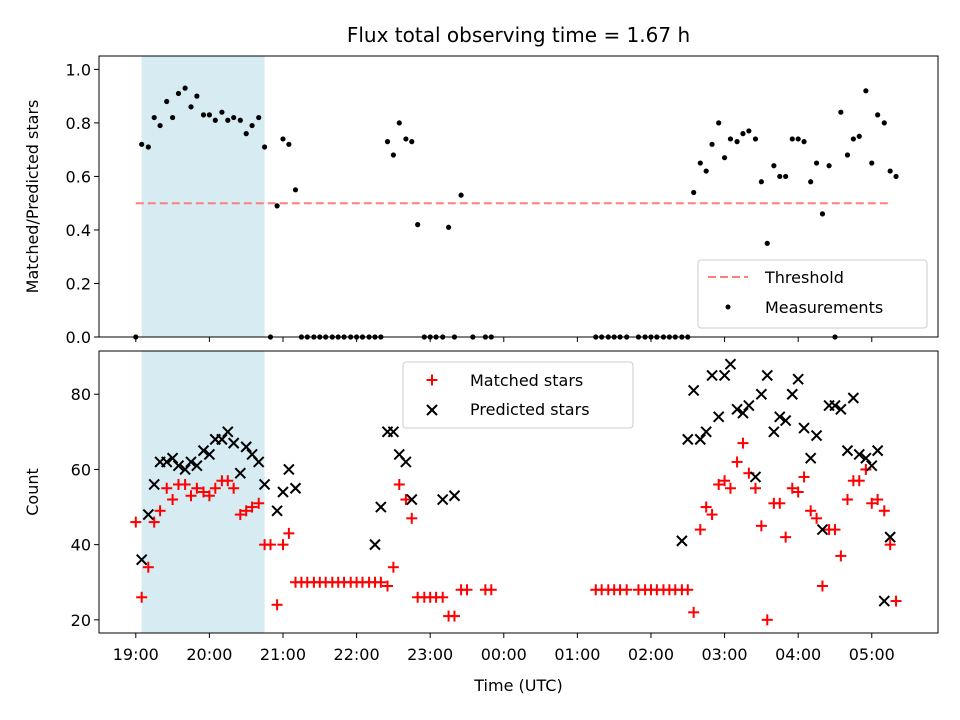  What do you see at coordinates (78, 283) in the screenshot?
I see `y-tick-label: 0.2` at bounding box center [78, 283].